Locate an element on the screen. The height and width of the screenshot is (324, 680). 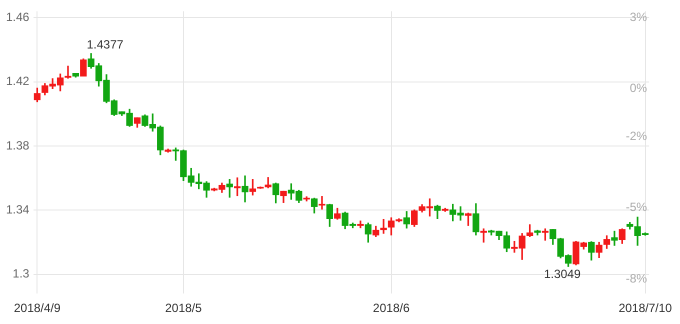
x-tick-label: 2018/5 is located at coordinates (183, 308).